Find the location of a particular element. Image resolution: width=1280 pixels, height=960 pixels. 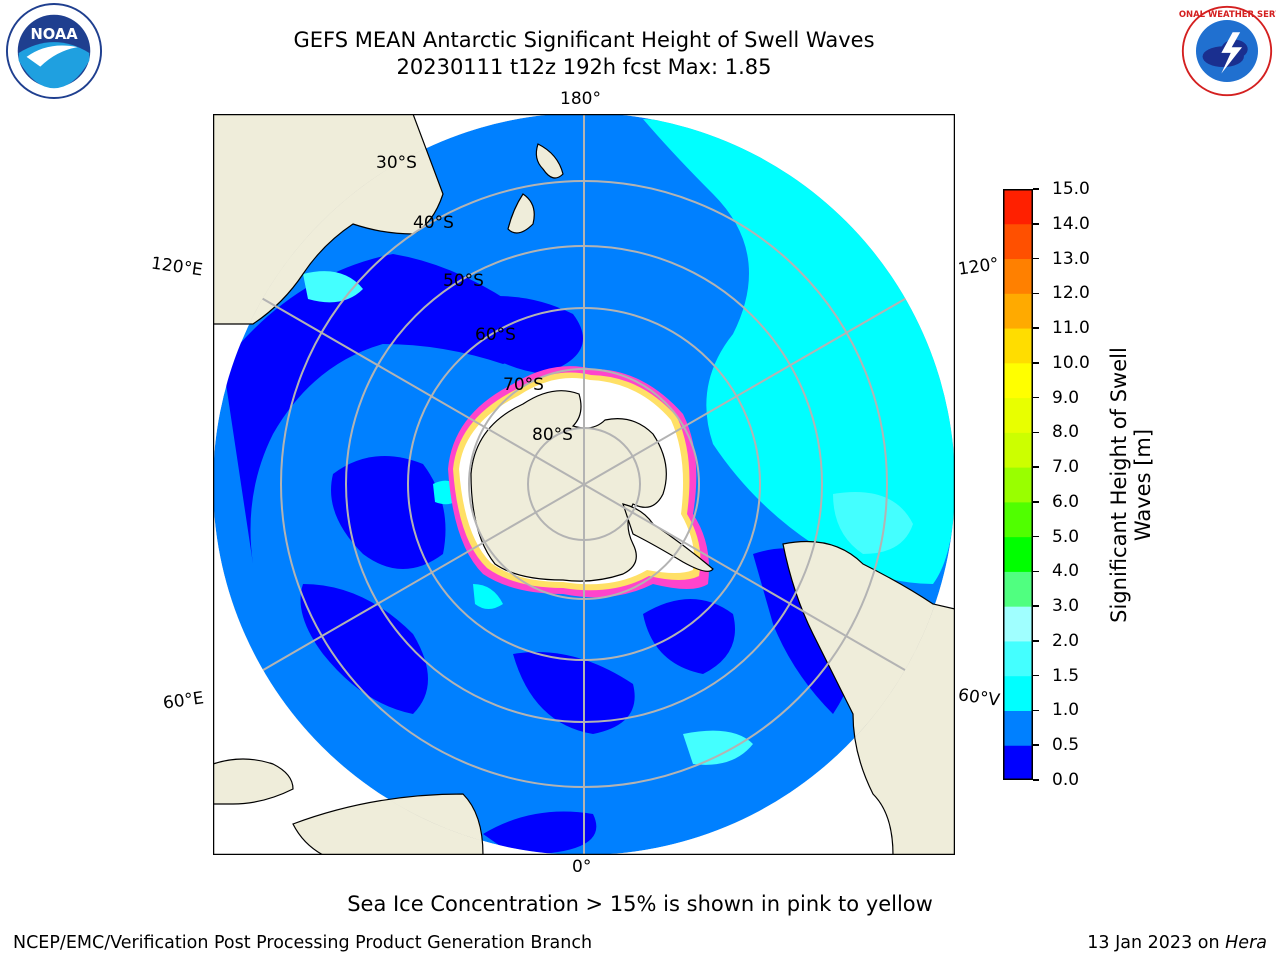

svg-text: 60°S is located at coordinates (495, 335).